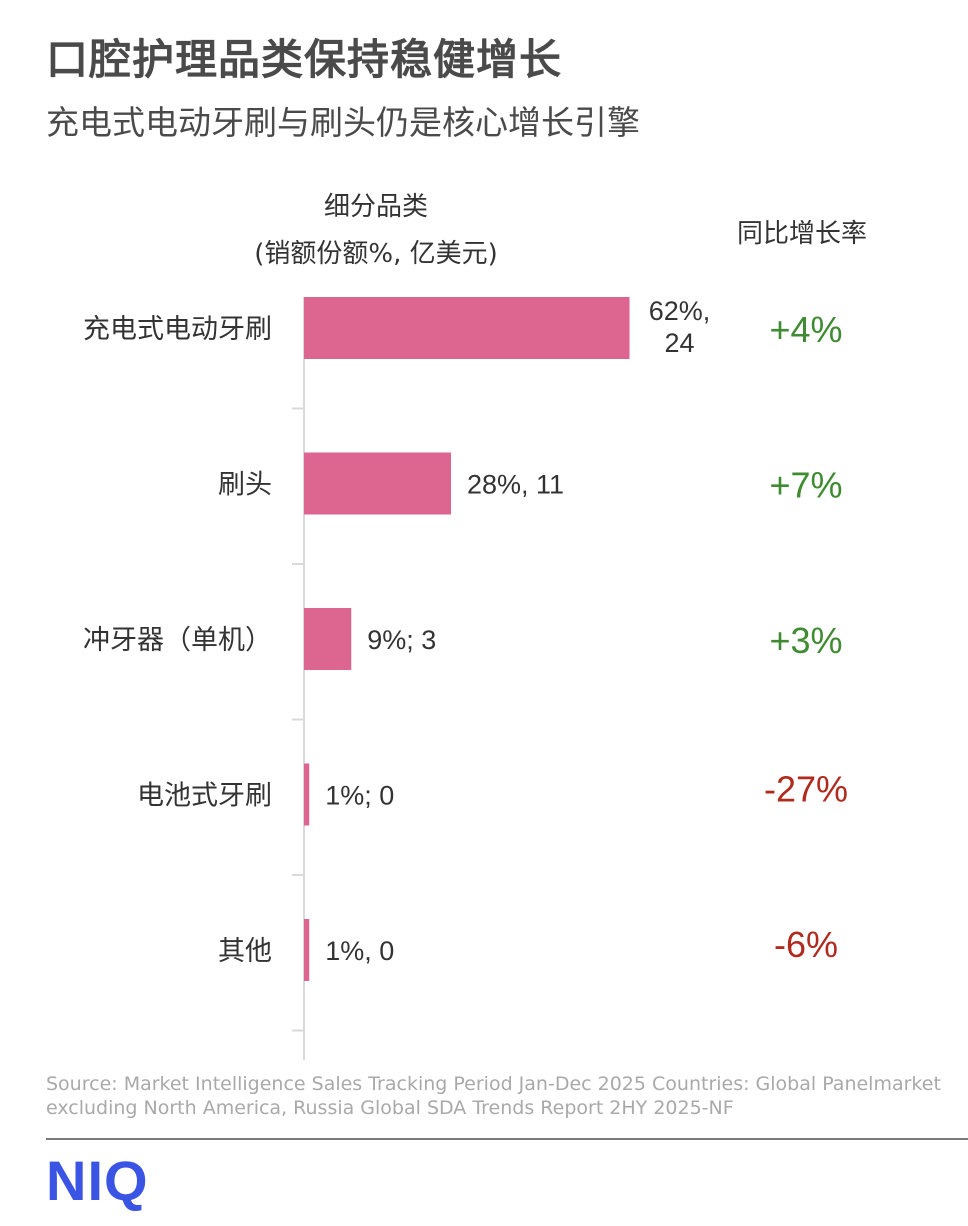  Describe the element at coordinates (515, 485) in the screenshot. I see `data-label: 28%, 11` at that location.